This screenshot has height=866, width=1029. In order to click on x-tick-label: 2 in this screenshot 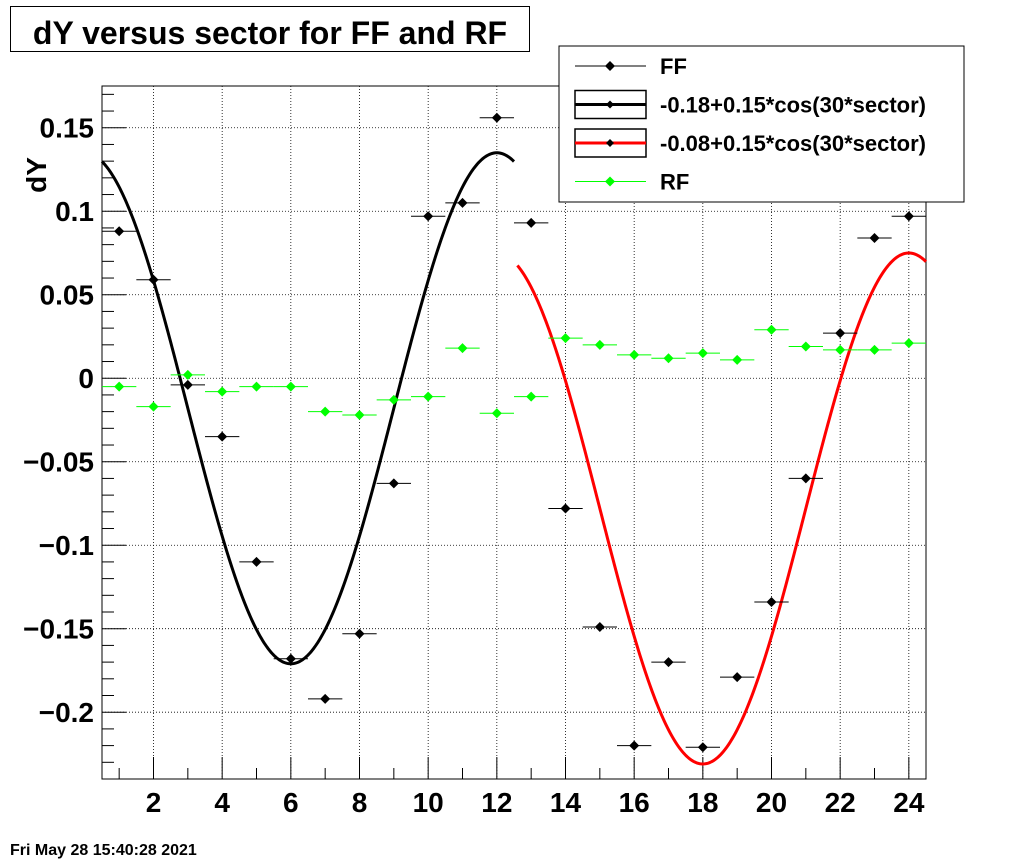, I will do `click(154, 802)`.